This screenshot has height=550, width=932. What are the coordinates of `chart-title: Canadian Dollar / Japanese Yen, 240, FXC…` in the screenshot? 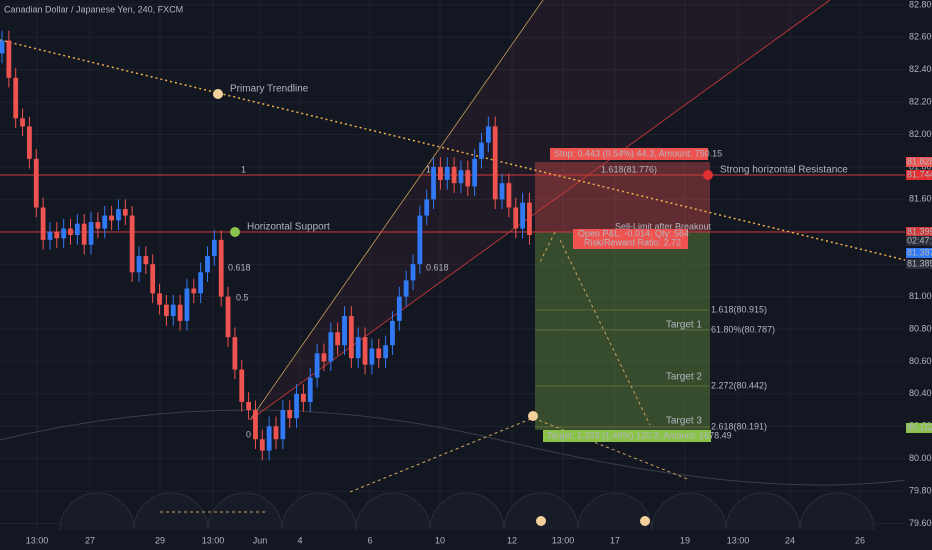 It's located at (93, 9).